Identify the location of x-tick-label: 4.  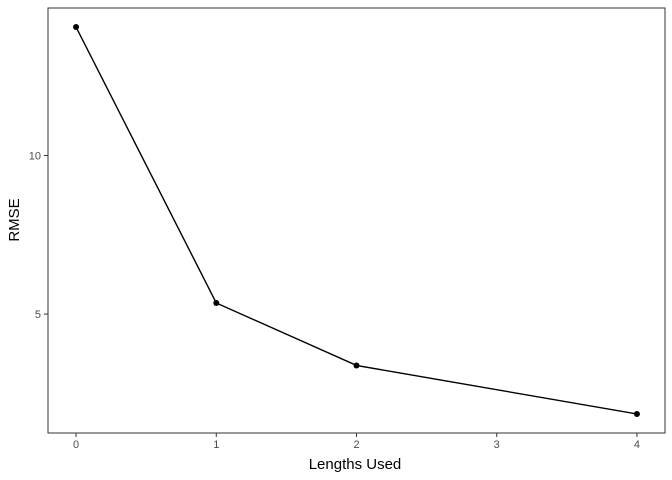
(637, 445).